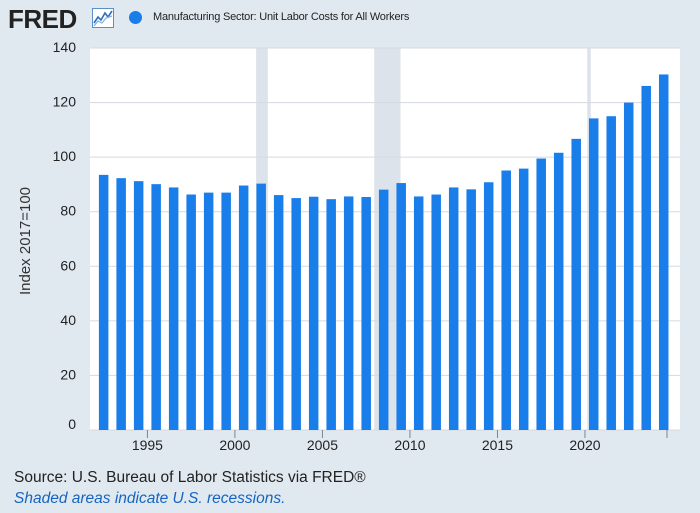 This screenshot has height=513, width=700. I want to click on line-chart-icon, so click(103, 18).